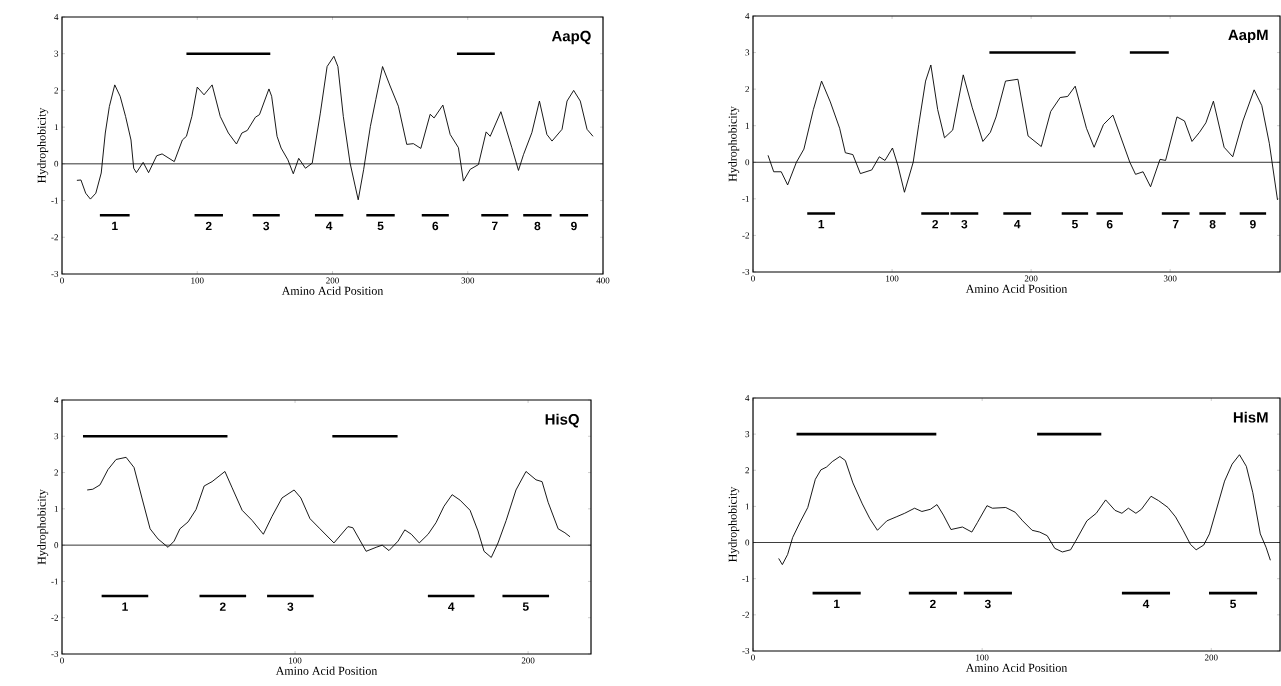 Image resolution: width=1281 pixels, height=686 pixels. I want to click on text: HisM, so click(1250, 417).